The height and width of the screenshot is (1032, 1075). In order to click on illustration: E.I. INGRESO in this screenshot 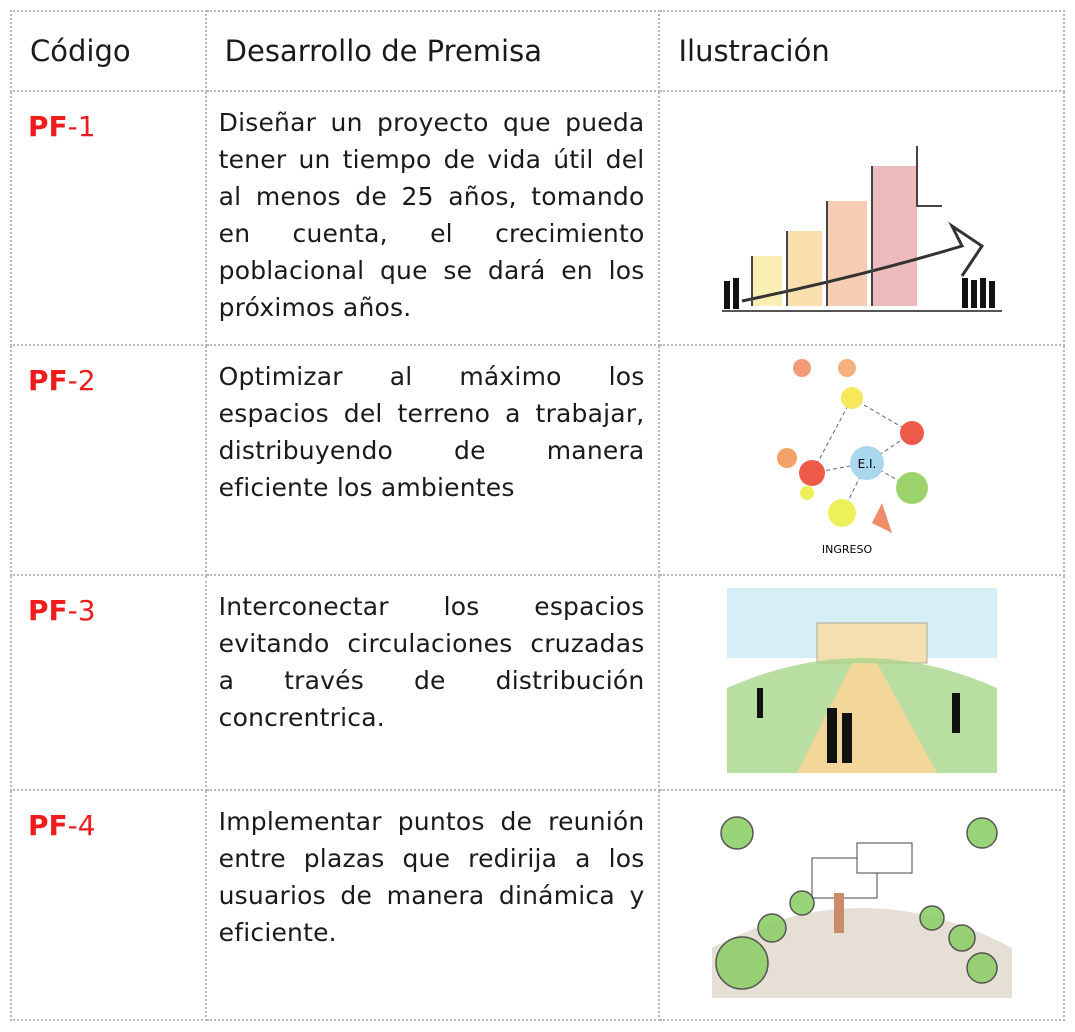, I will do `click(861, 460)`.